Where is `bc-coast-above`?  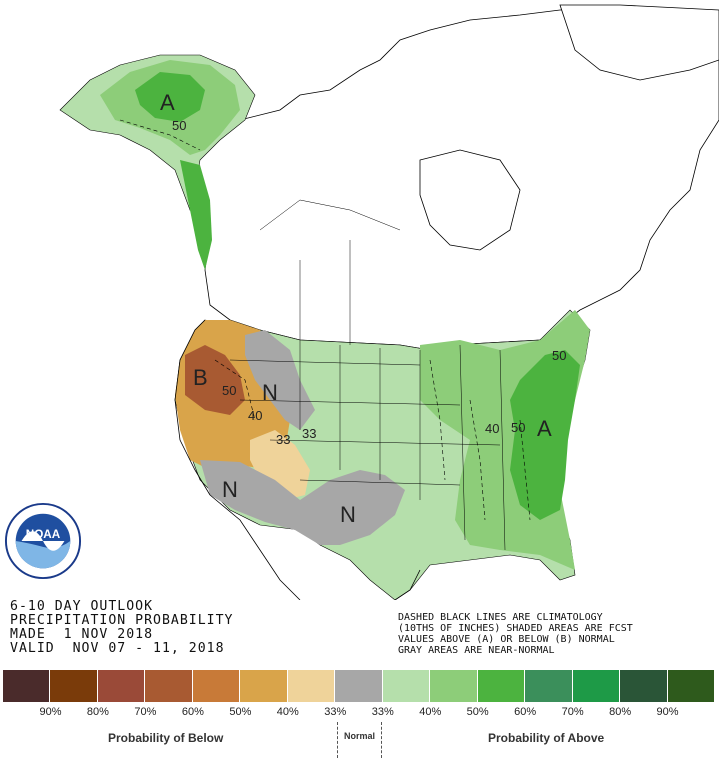
bc-coast-above is located at coordinates (196, 215).